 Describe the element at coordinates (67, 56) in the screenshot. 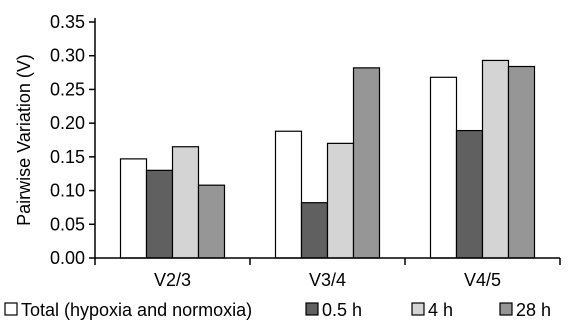

I see `y-tick-label: 0.30` at that location.